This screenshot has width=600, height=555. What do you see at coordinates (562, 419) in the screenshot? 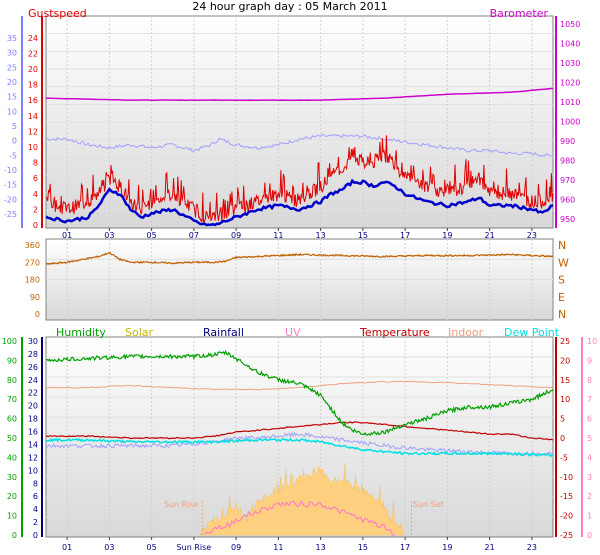
I see `temperature-axis-tick-label: 5` at bounding box center [562, 419].